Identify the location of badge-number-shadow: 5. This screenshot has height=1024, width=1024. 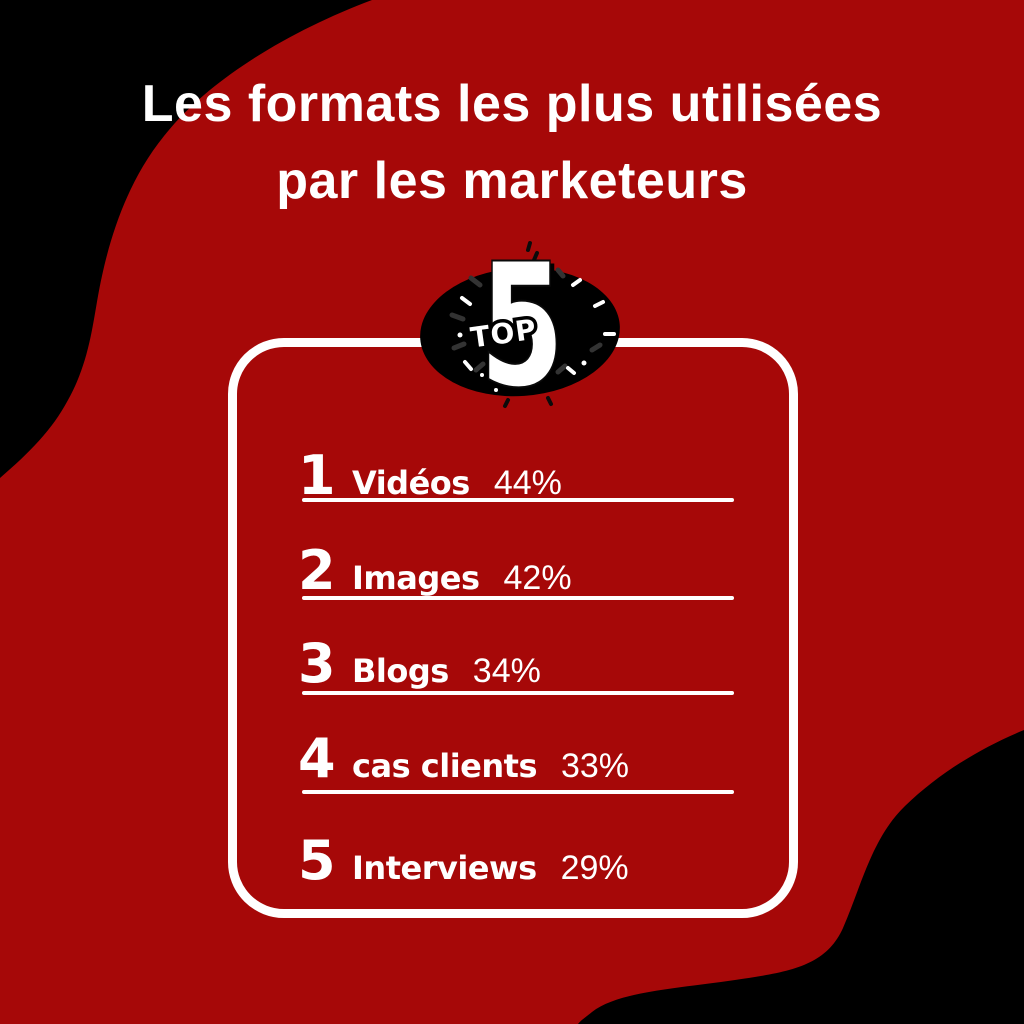
(527, 325).